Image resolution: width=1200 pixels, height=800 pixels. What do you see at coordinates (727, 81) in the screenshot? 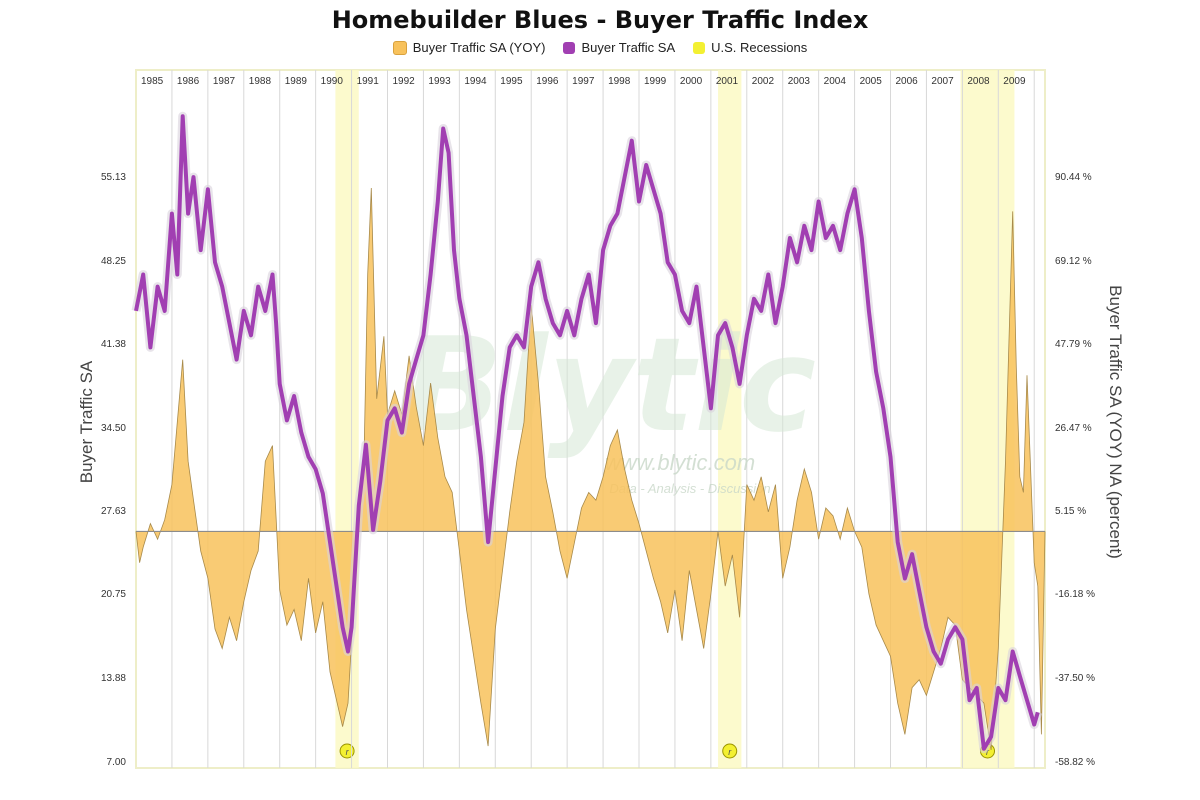
I see `x-tick-label: 2001` at bounding box center [727, 81].